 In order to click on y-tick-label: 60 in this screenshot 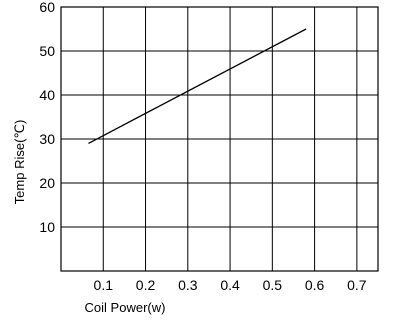, I will do `click(47, 7)`.